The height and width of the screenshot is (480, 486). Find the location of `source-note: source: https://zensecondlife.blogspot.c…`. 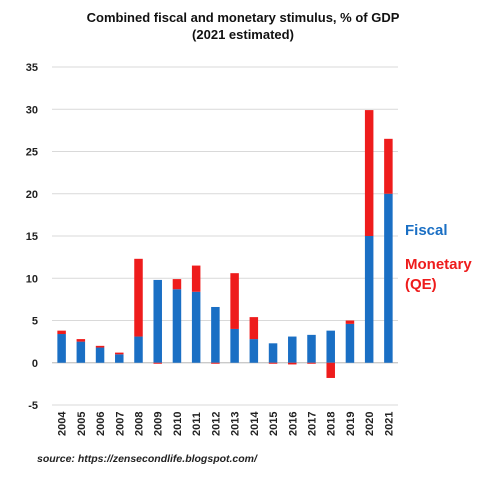

source-note: source: https://zensecondlife.blogspot.c… is located at coordinates (147, 459).